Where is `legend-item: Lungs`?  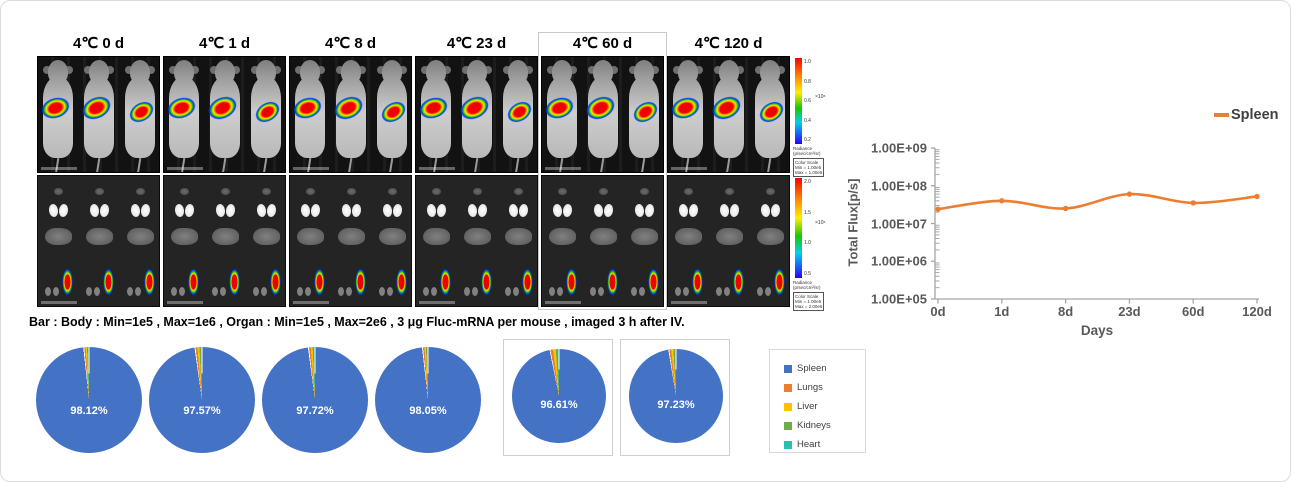
legend-item: Lungs is located at coordinates (824, 387).